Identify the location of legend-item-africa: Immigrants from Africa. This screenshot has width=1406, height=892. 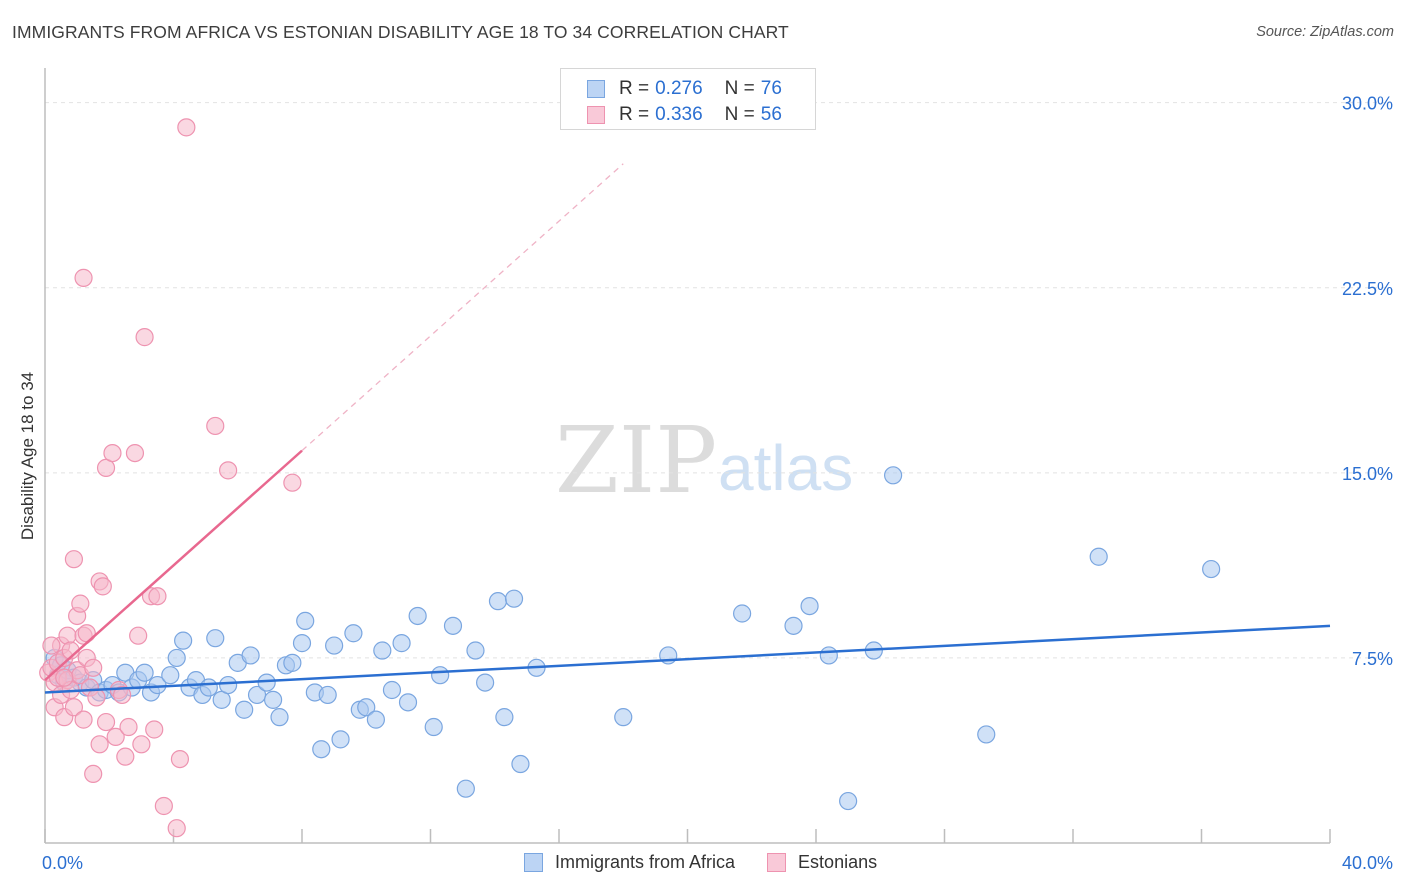
(629, 862).